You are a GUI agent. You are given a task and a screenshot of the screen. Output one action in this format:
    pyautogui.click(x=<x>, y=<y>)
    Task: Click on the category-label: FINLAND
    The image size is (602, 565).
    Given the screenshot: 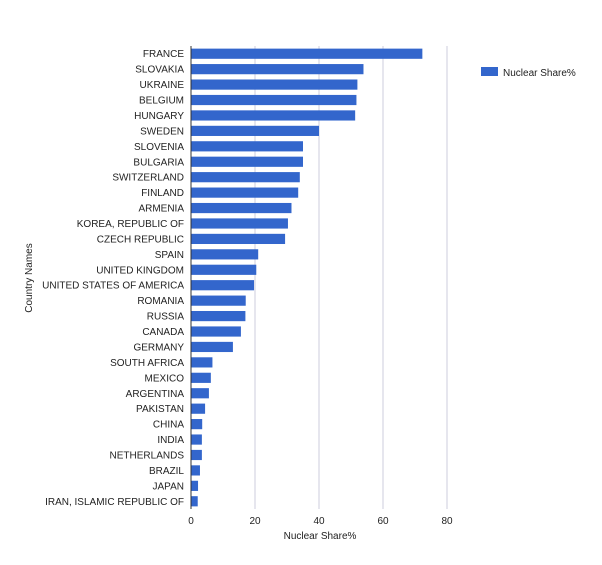 What is the action you would take?
    pyautogui.click(x=162, y=193)
    